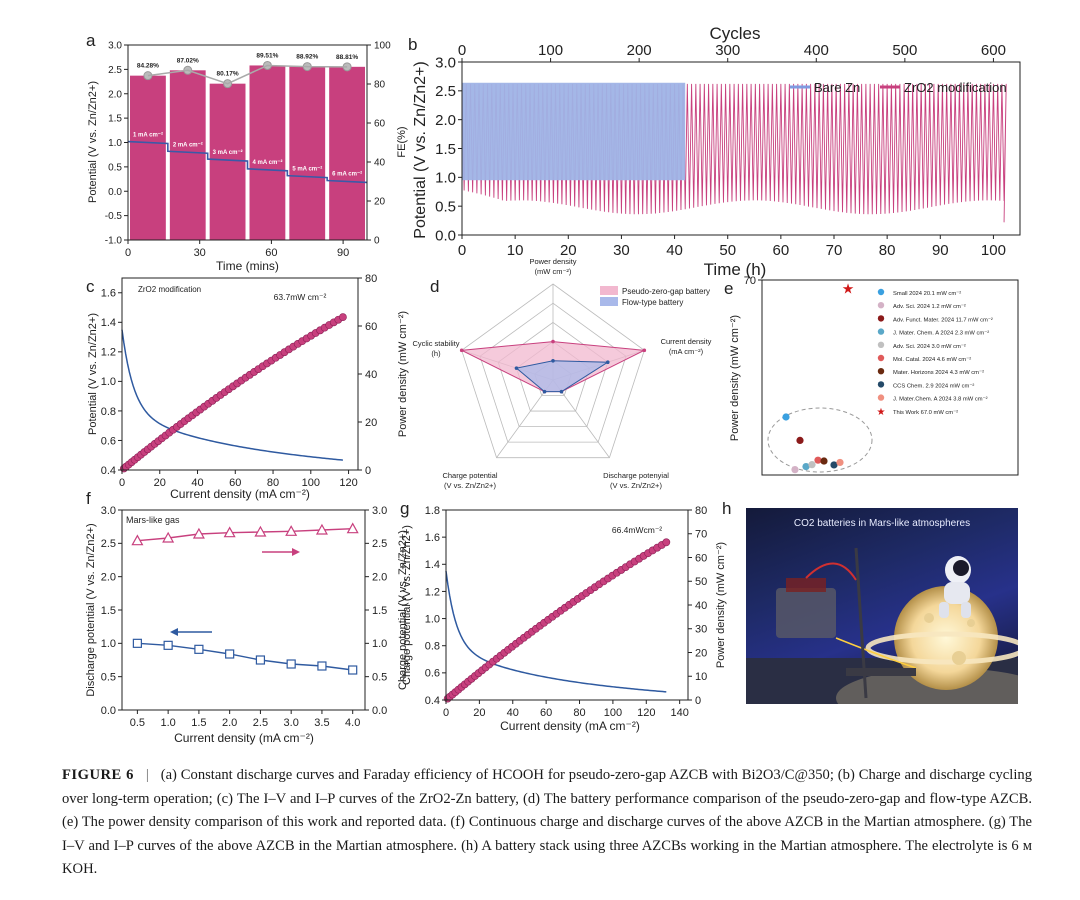 Image resolution: width=1080 pixels, height=900 pixels. Describe the element at coordinates (701, 582) in the screenshot. I see `y2tick-g-label: 50` at that location.